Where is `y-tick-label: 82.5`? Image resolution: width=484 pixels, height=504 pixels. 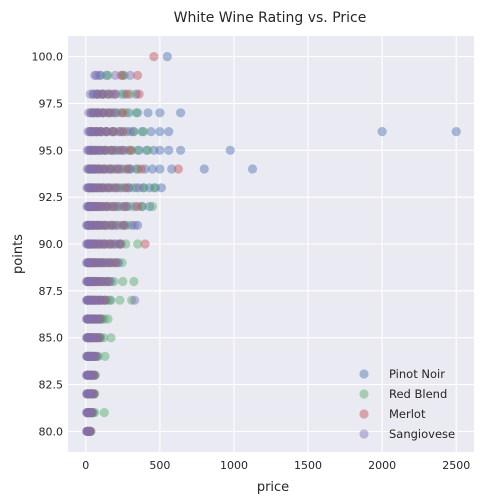
y-tick-label: 82.5 is located at coordinates (51, 385).